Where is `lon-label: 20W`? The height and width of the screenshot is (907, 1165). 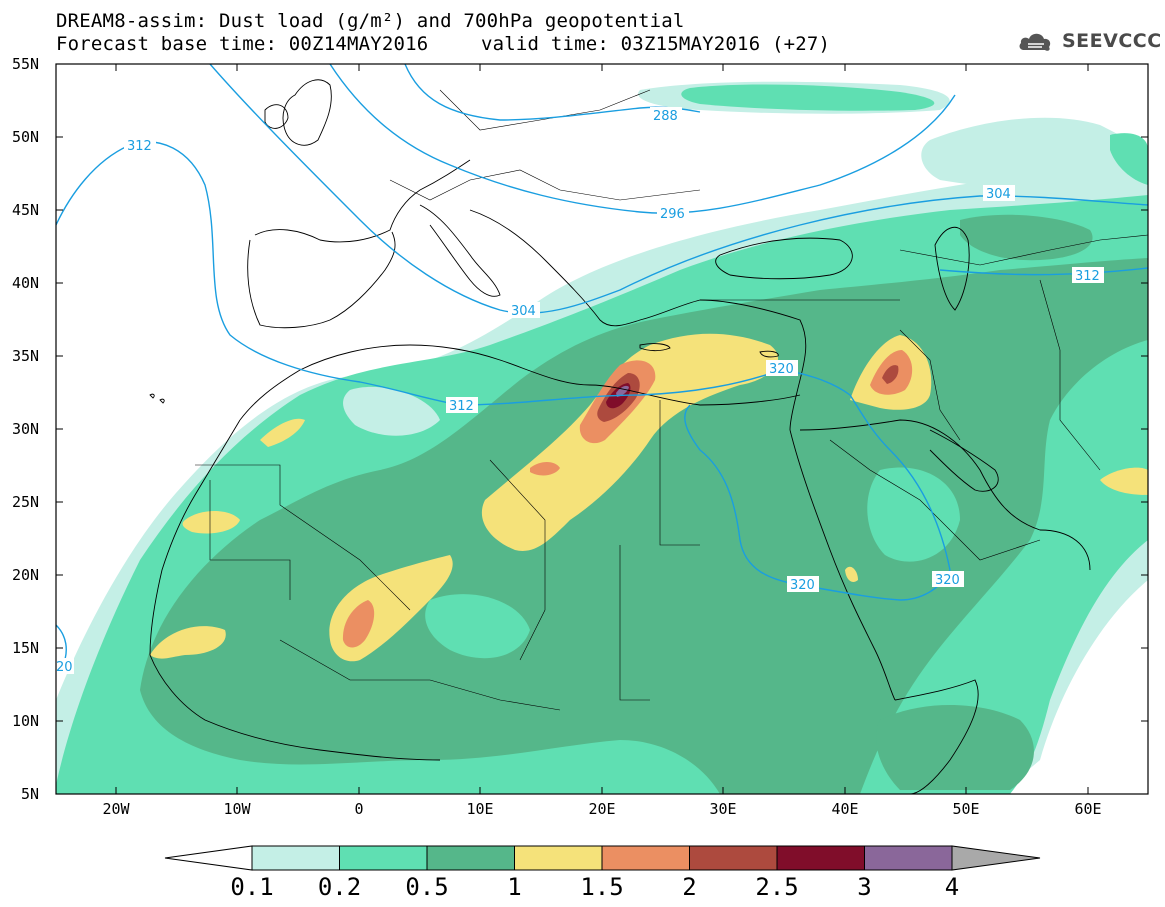
lon-label: 20W is located at coordinates (116, 809).